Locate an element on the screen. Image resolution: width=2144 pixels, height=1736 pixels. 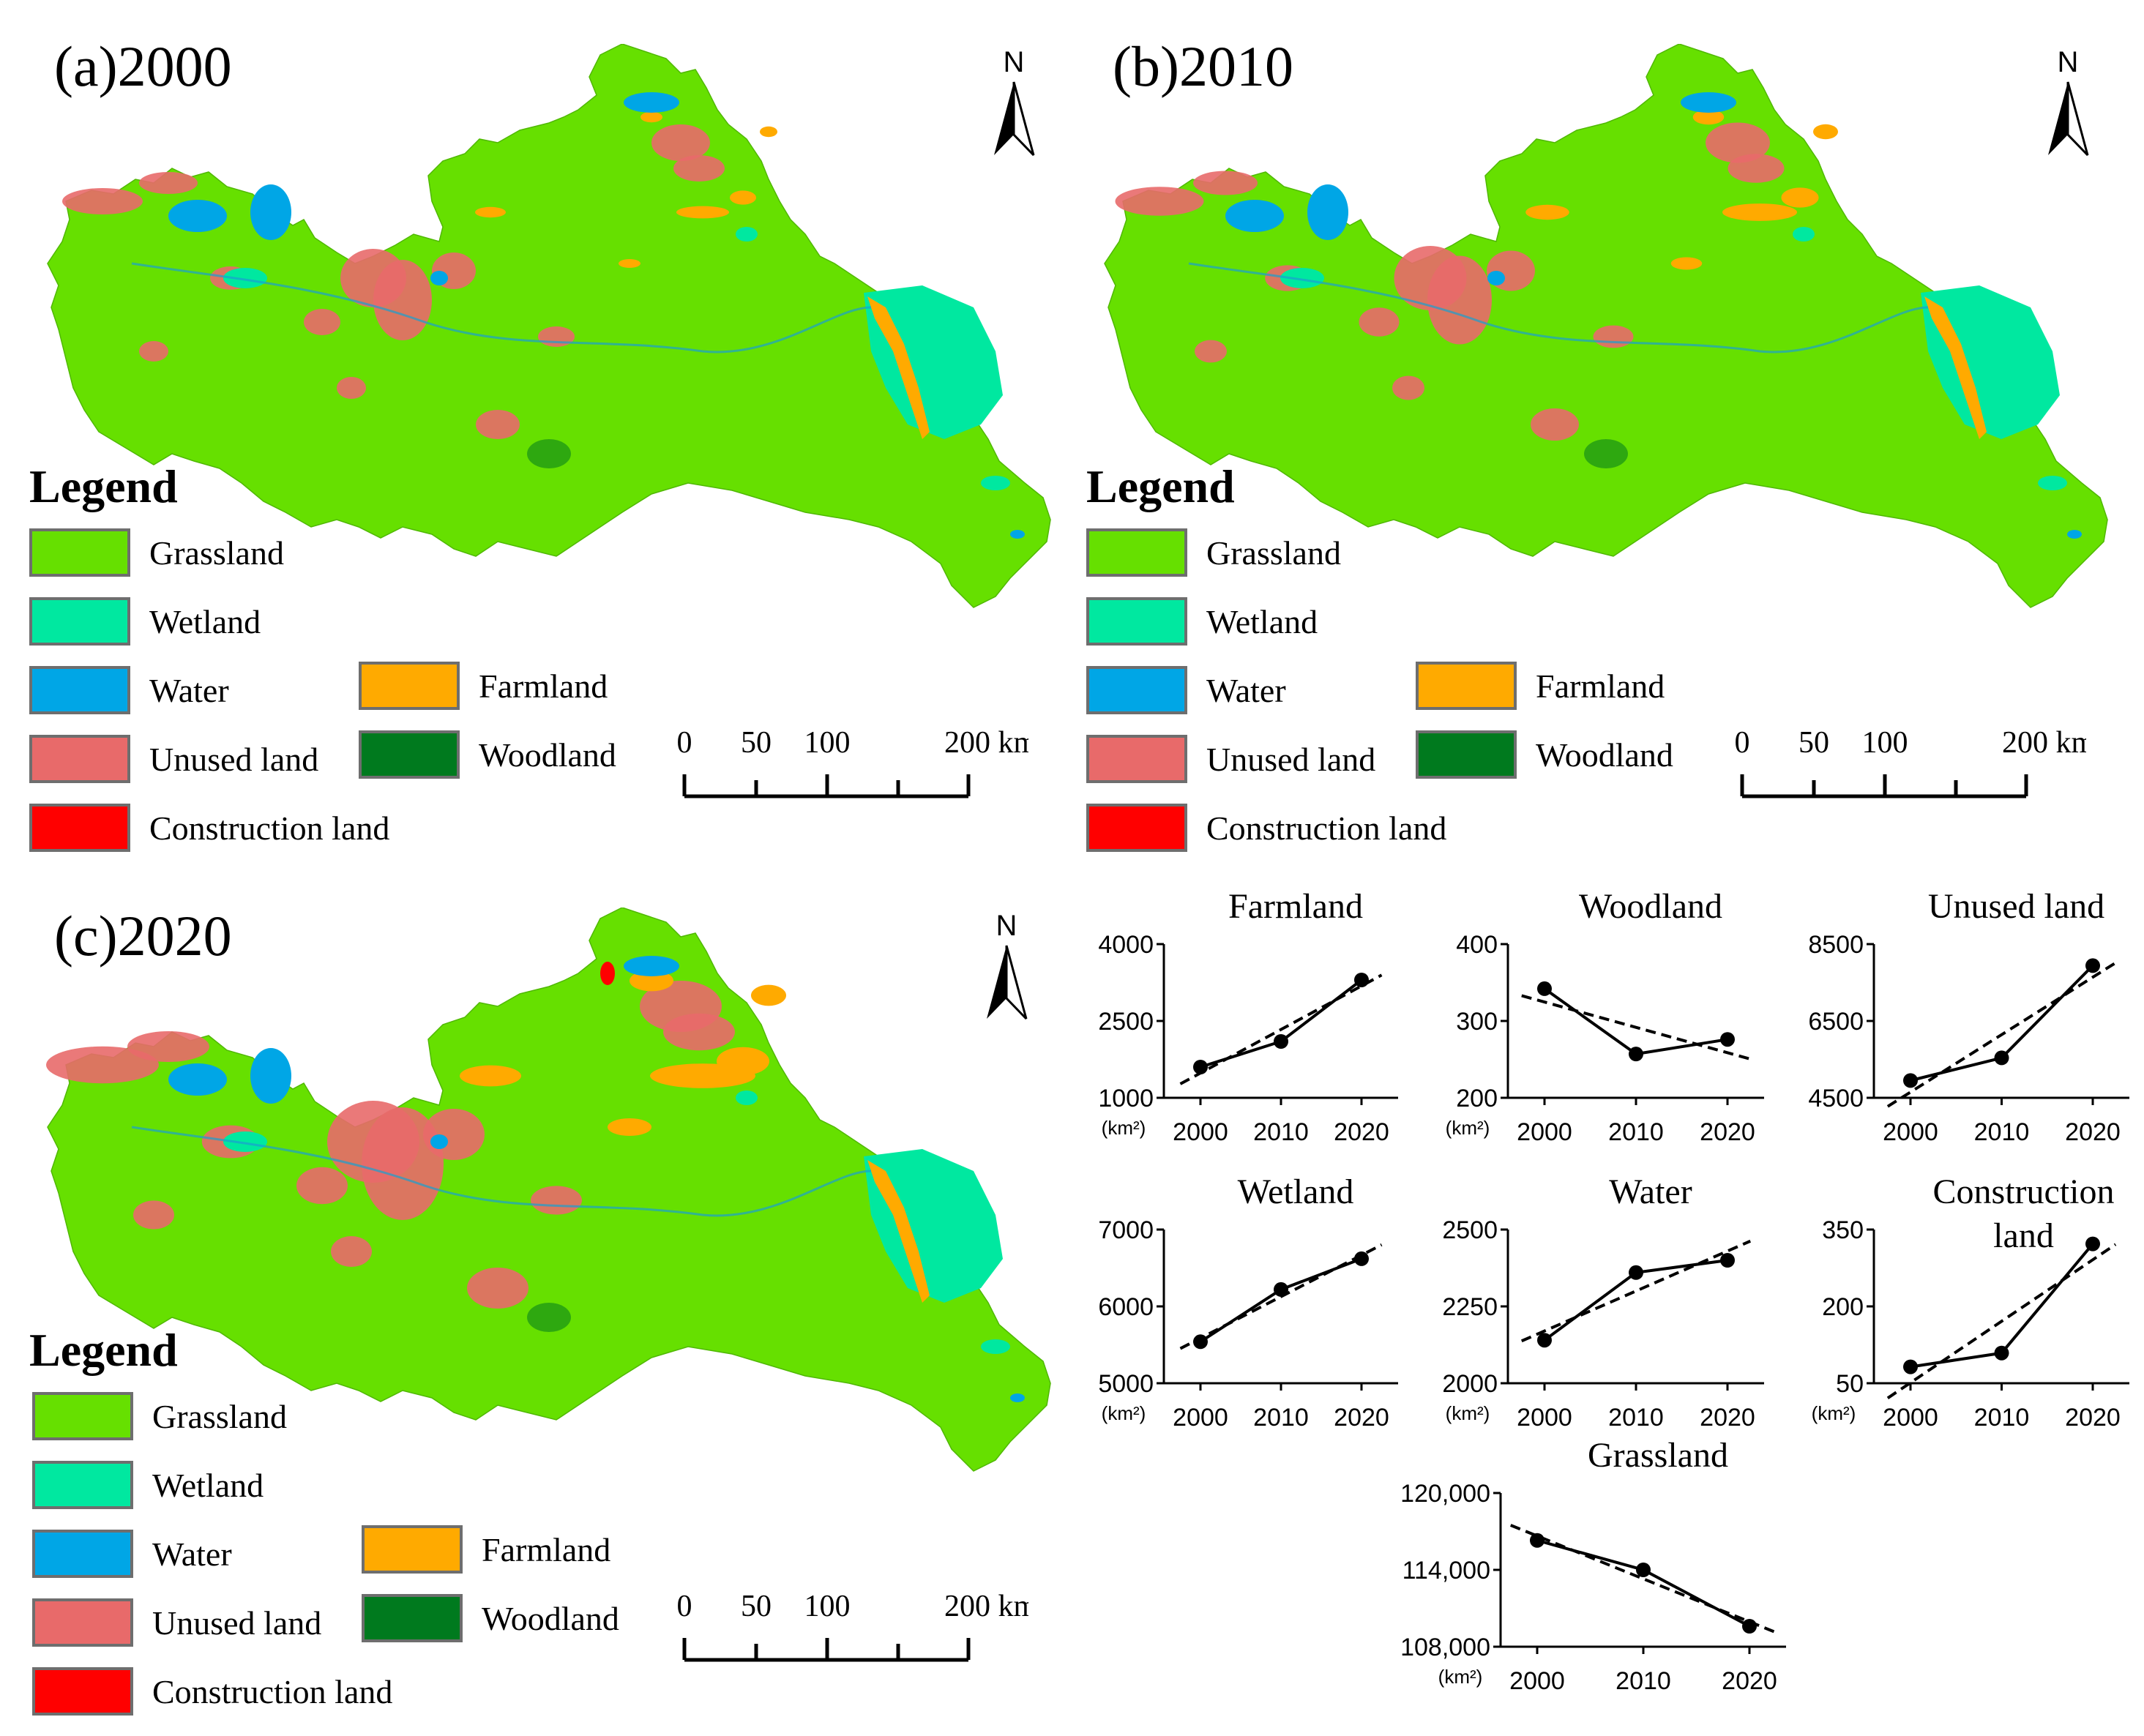
chart-unused-land: Unused land 4500 6500 8500 2000 2010 2020 is located at coordinates (1969, 1016).